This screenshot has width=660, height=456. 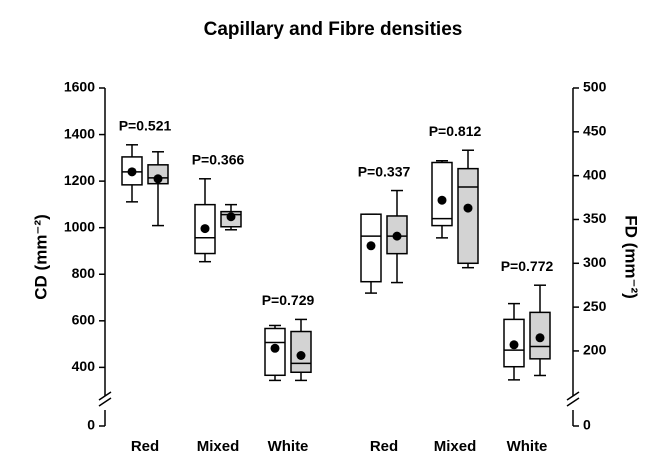 I want to click on p-value: P=0.772, so click(x=527, y=266).